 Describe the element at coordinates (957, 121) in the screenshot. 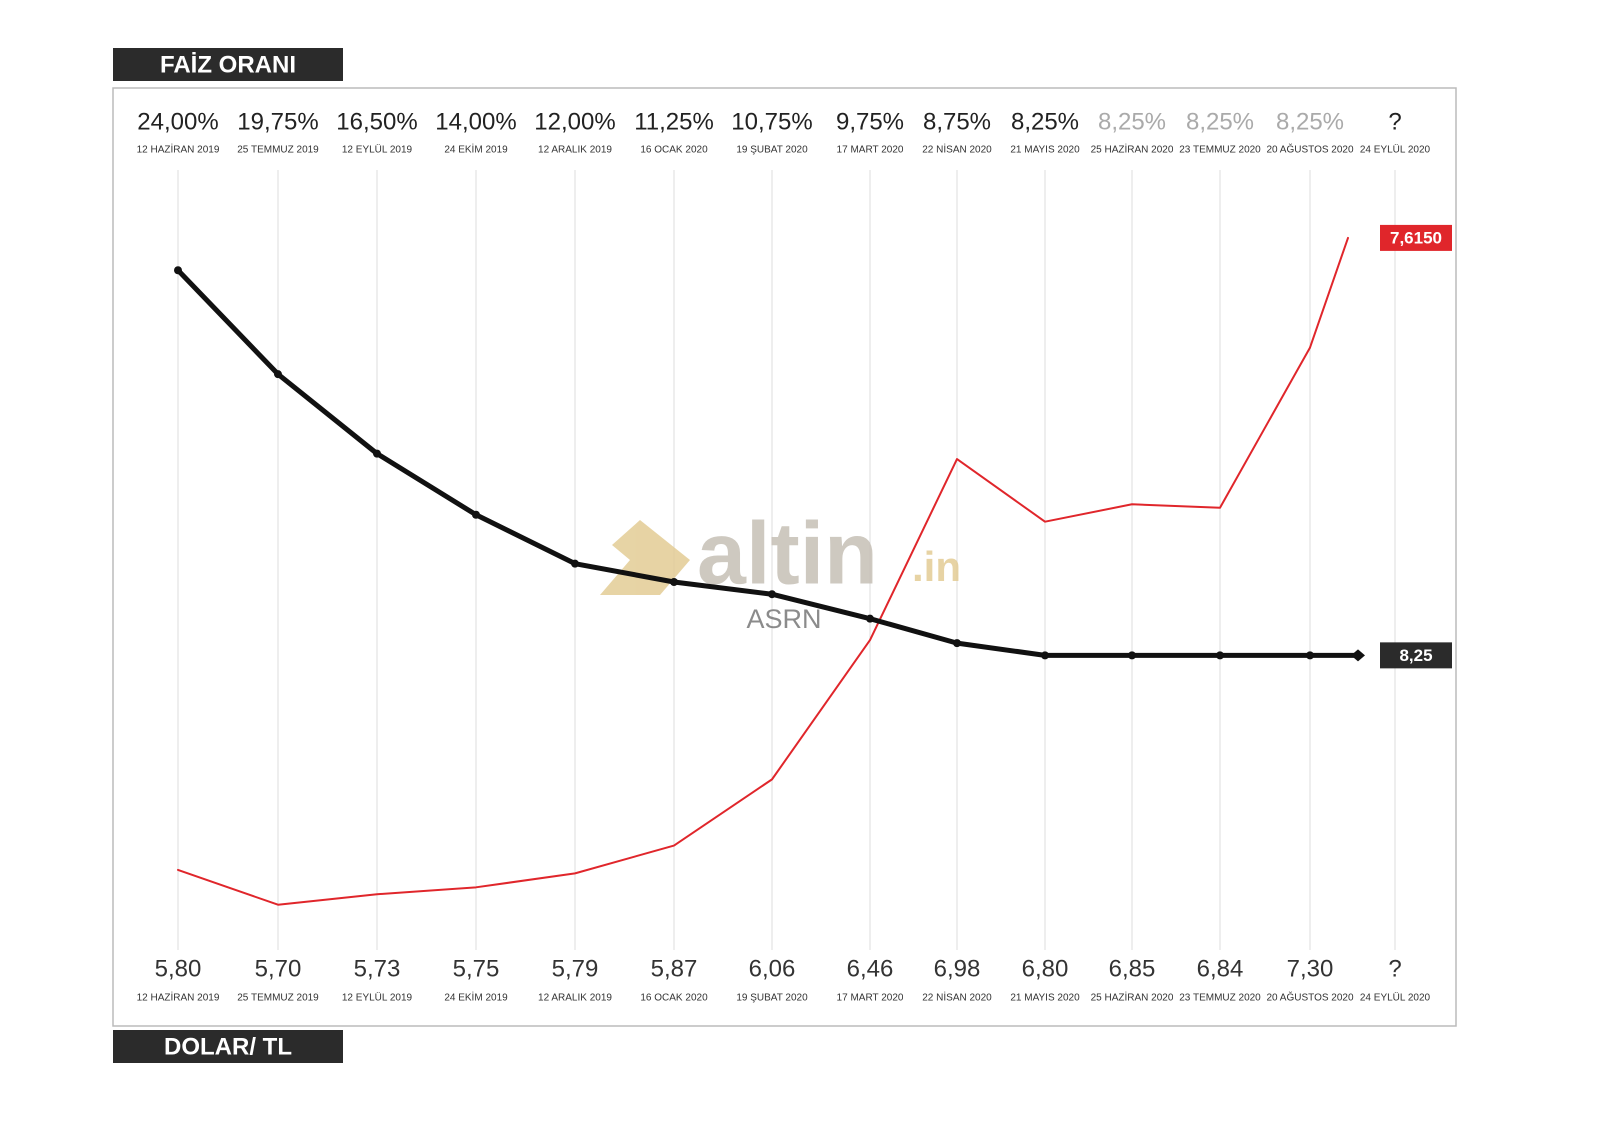

I see `top-value-label: 8,75%` at that location.